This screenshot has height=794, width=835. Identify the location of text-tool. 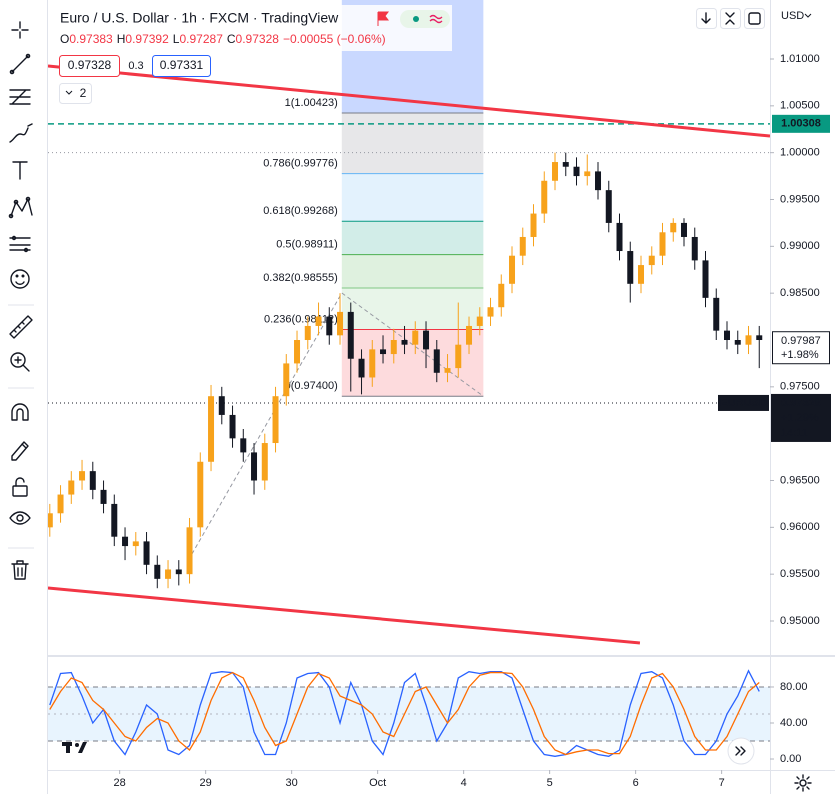
(20, 170).